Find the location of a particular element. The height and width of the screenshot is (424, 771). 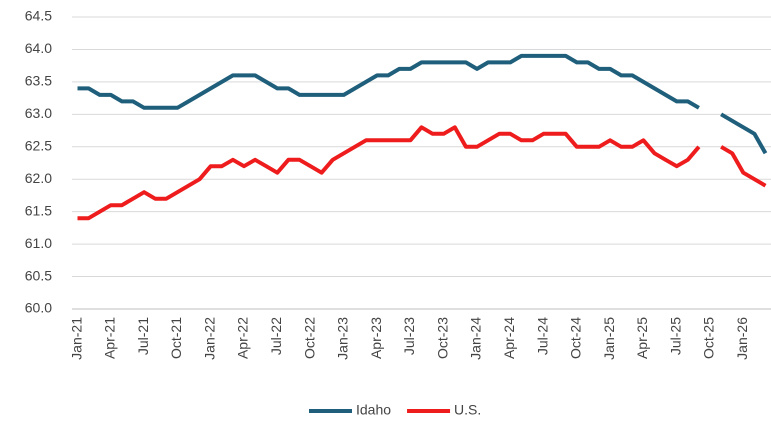

x-tick-label: Apr-22 is located at coordinates (243, 338).